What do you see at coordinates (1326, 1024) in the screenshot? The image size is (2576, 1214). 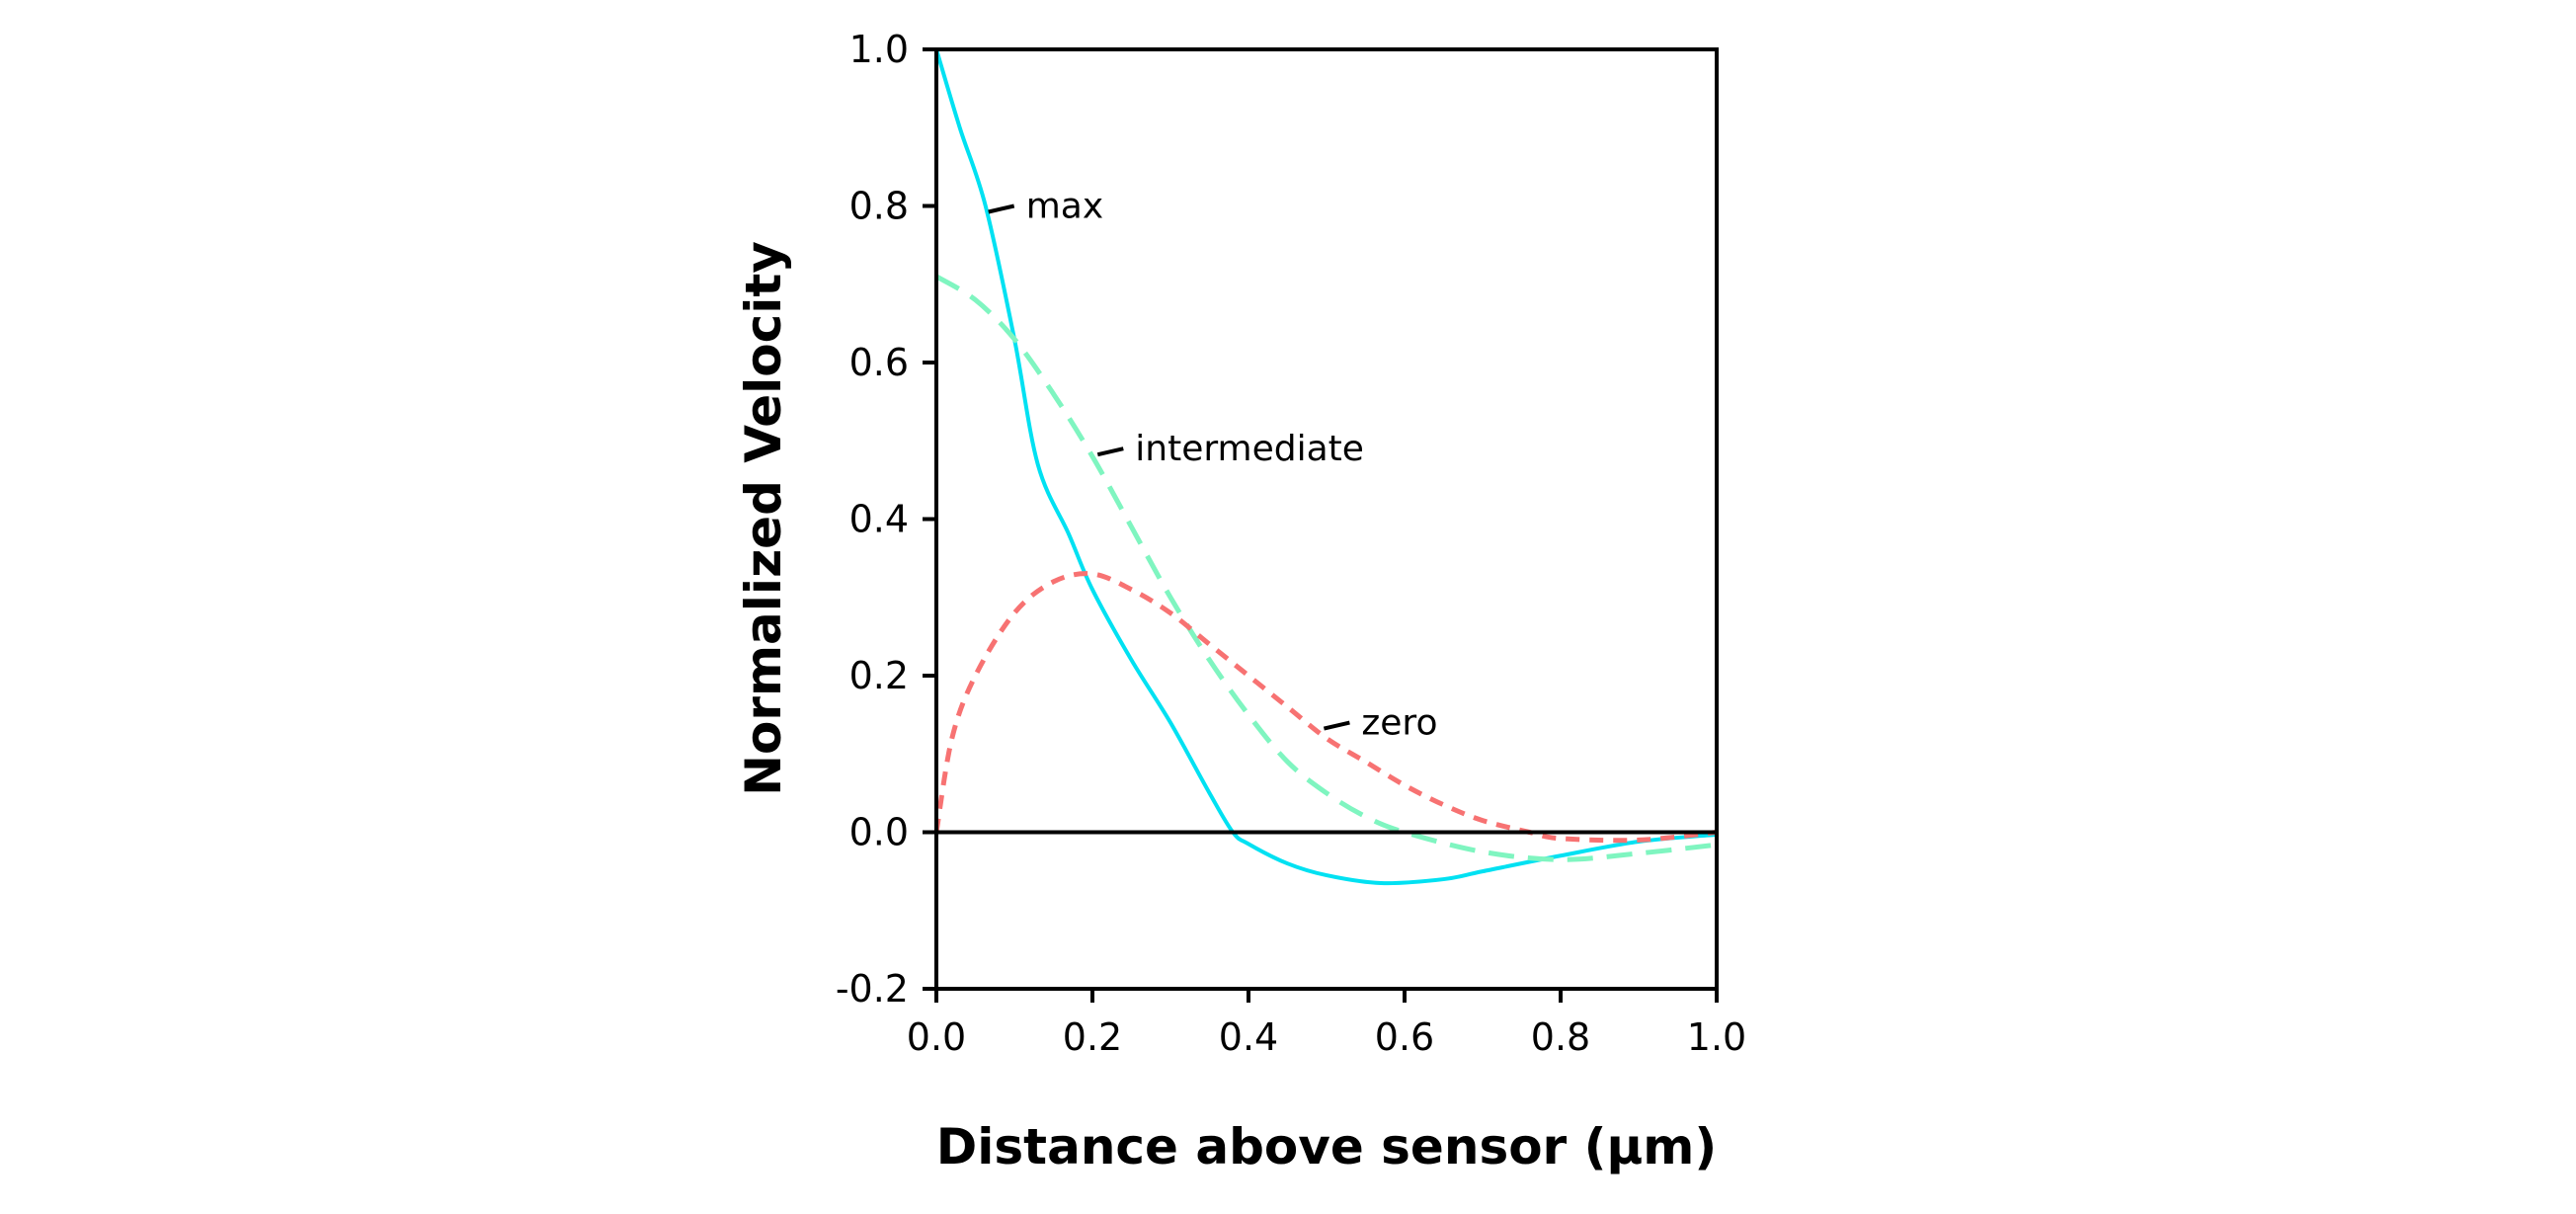 I see `x-ticks: 0.0 0.2 0.4 0.6 0.8 1.0` at bounding box center [1326, 1024].